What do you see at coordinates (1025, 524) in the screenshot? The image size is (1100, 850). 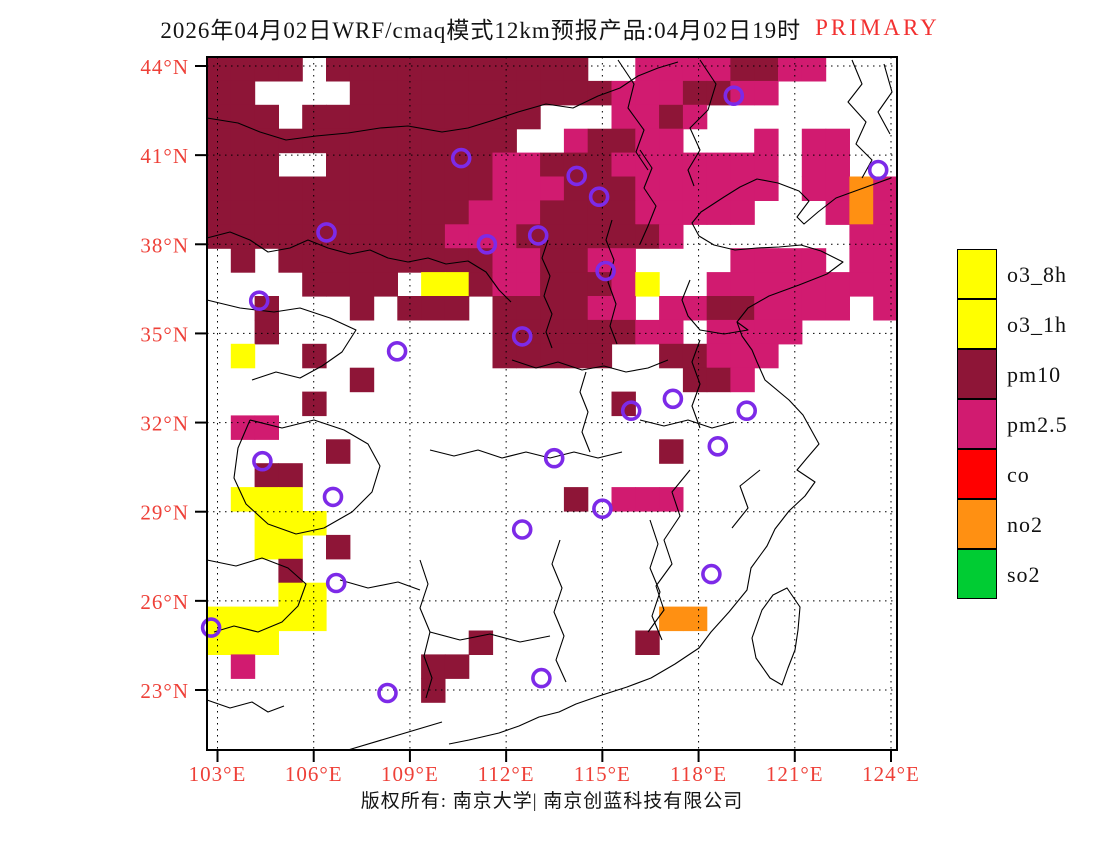 I see `legend-label: no2` at bounding box center [1025, 524].